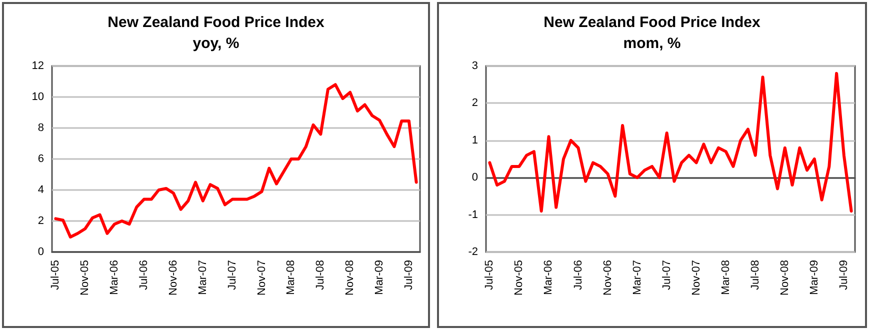 Image resolution: width=870 pixels, height=334 pixels. I want to click on y-tick-label: 3, so click(475, 66).